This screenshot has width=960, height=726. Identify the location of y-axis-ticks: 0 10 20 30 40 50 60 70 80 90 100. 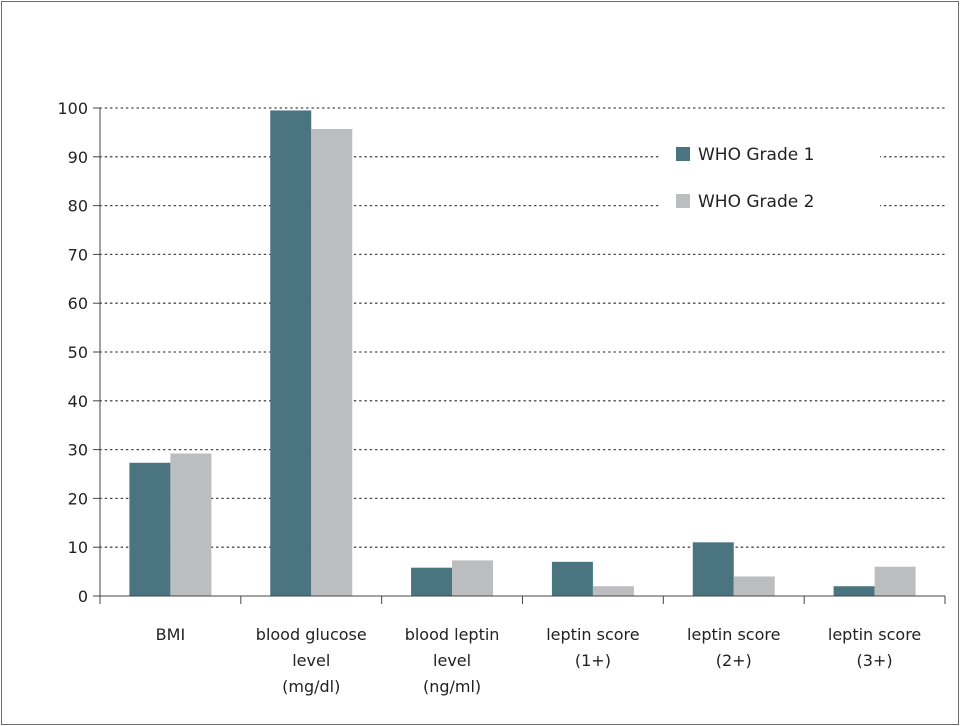
(78, 352).